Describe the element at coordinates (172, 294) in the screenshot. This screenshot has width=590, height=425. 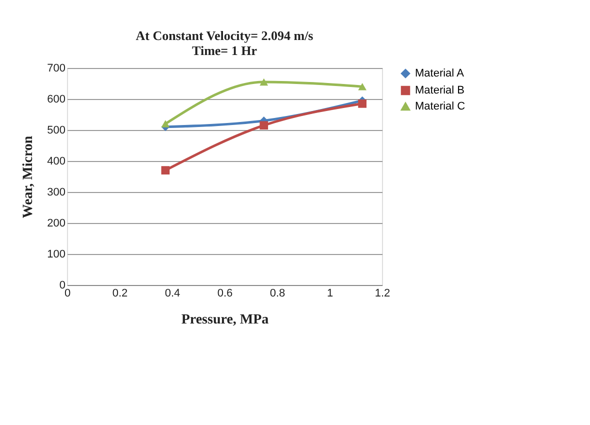
I see `x-tick-label: 0.4` at that location.